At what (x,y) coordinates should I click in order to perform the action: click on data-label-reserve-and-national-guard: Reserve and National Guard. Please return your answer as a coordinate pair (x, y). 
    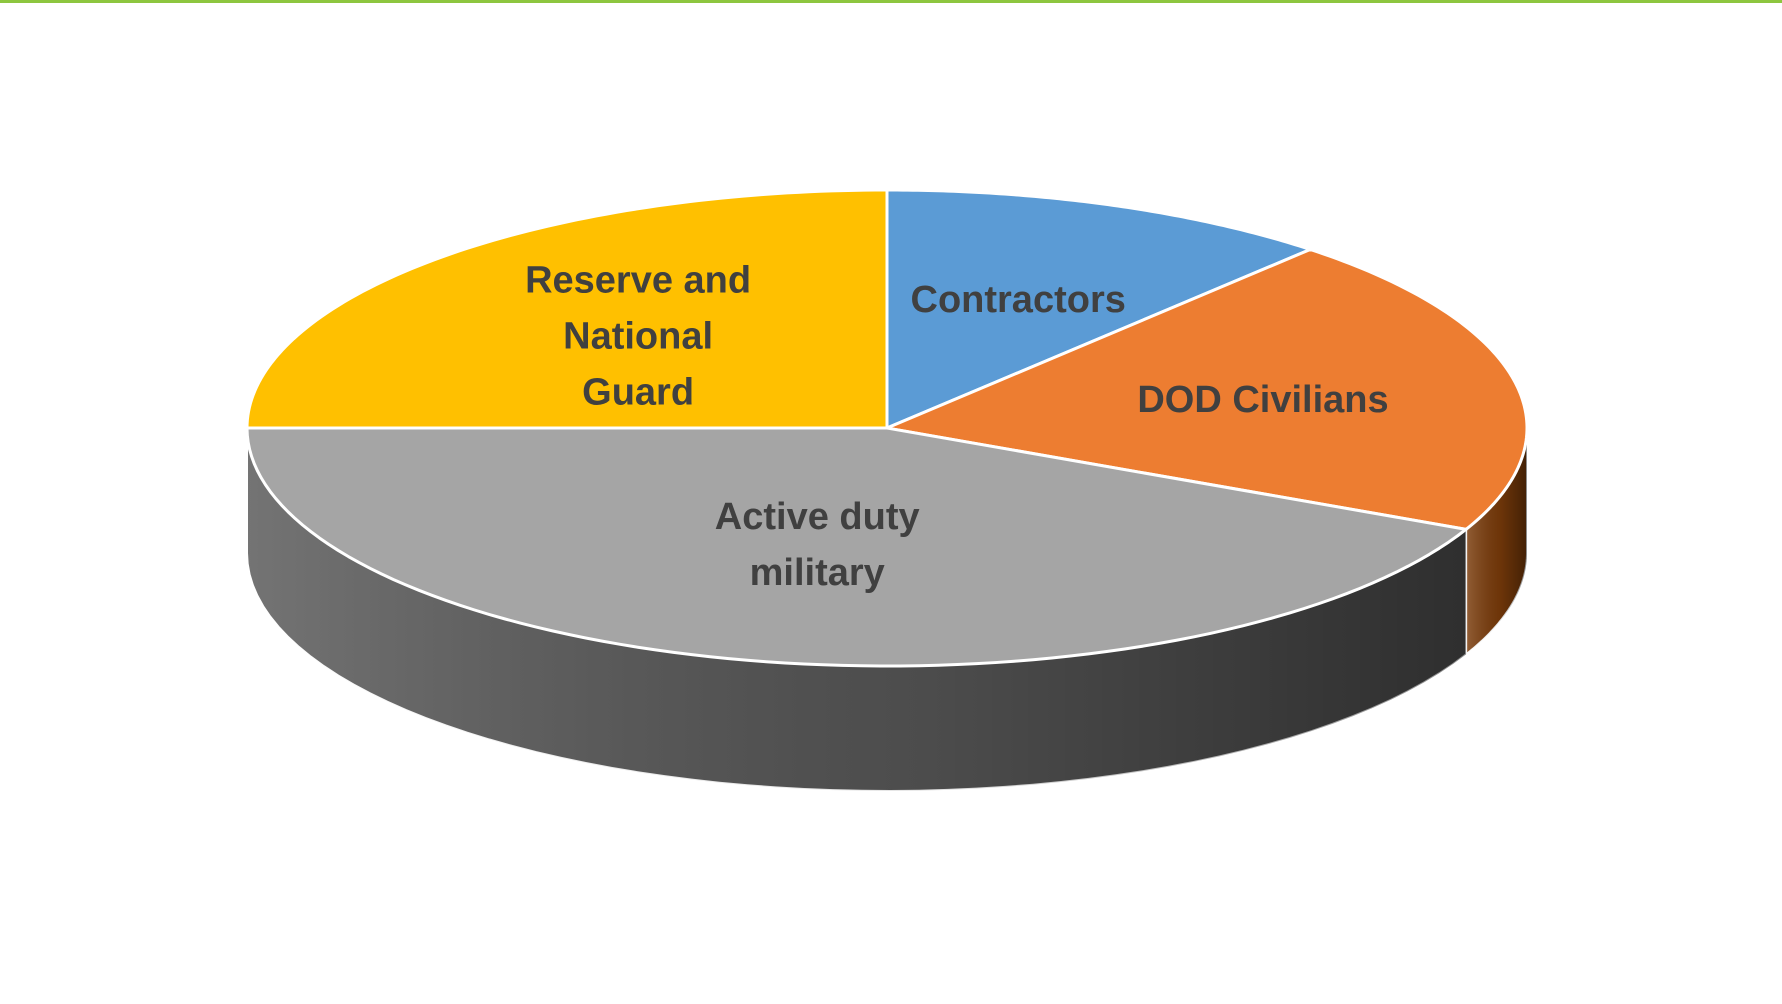
    Looking at the image, I should click on (638, 336).